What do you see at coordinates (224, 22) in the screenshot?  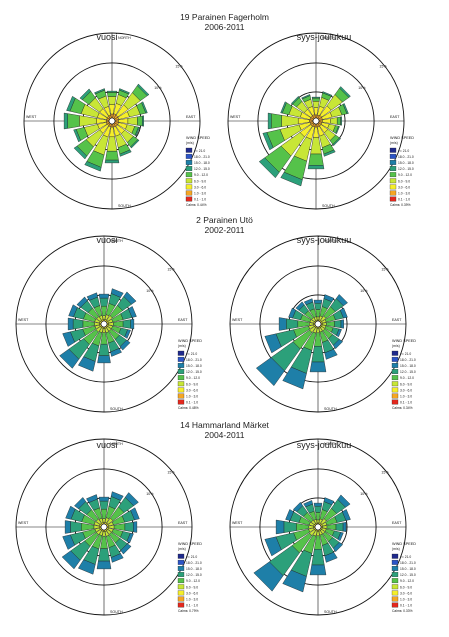 I see `station-title-fagerholm: 19 Parainen Fagerholm 2006-2011` at bounding box center [224, 22].